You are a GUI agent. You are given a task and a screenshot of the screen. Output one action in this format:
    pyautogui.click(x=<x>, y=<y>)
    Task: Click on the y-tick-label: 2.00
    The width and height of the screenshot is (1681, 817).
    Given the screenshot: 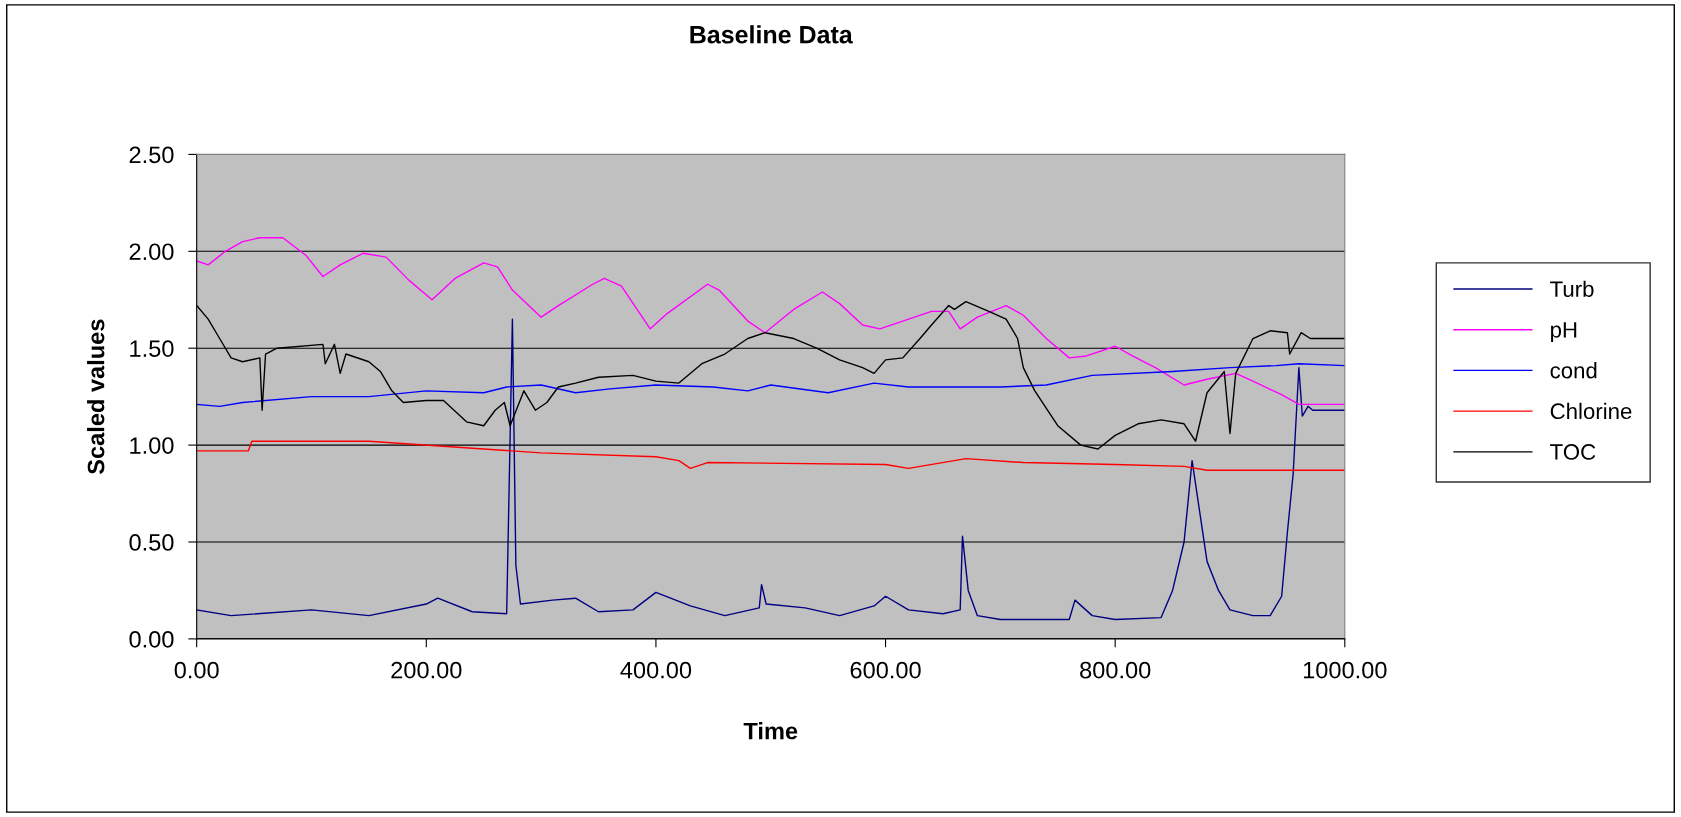 What is the action you would take?
    pyautogui.click(x=151, y=252)
    